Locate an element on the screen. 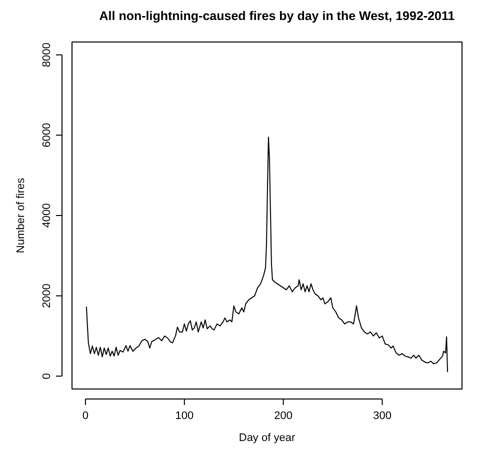 The image size is (479, 451). y-tick-label: 6000 is located at coordinates (47, 135).